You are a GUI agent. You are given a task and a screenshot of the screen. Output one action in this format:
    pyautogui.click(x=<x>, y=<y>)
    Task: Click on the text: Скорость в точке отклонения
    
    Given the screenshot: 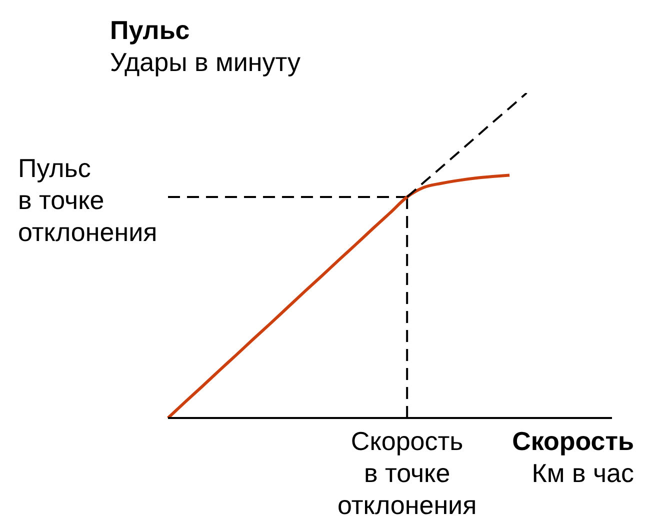 What is the action you would take?
    pyautogui.click(x=407, y=473)
    